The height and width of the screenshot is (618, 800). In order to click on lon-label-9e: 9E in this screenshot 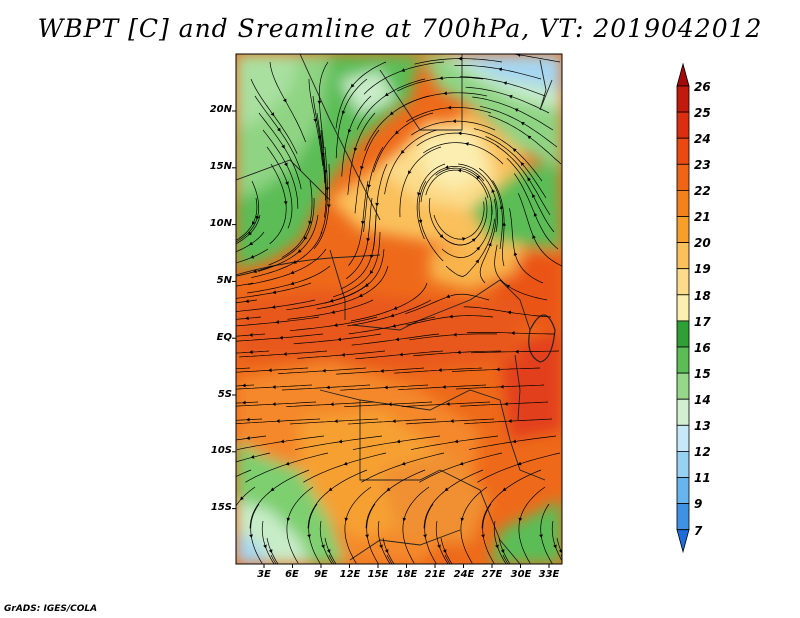, I will do `click(321, 574)`.